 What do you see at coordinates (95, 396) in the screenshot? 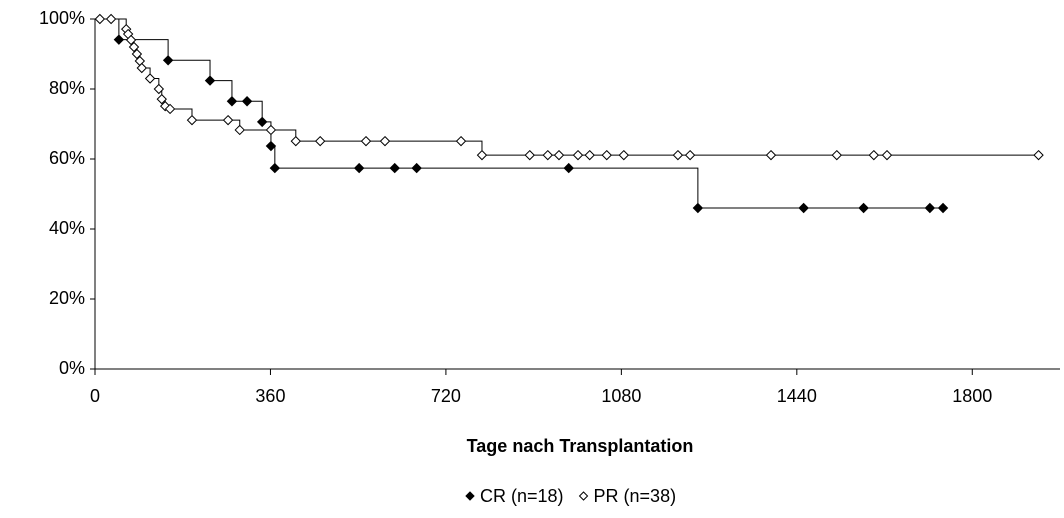
I see `x-tick-label: 0` at bounding box center [95, 396].